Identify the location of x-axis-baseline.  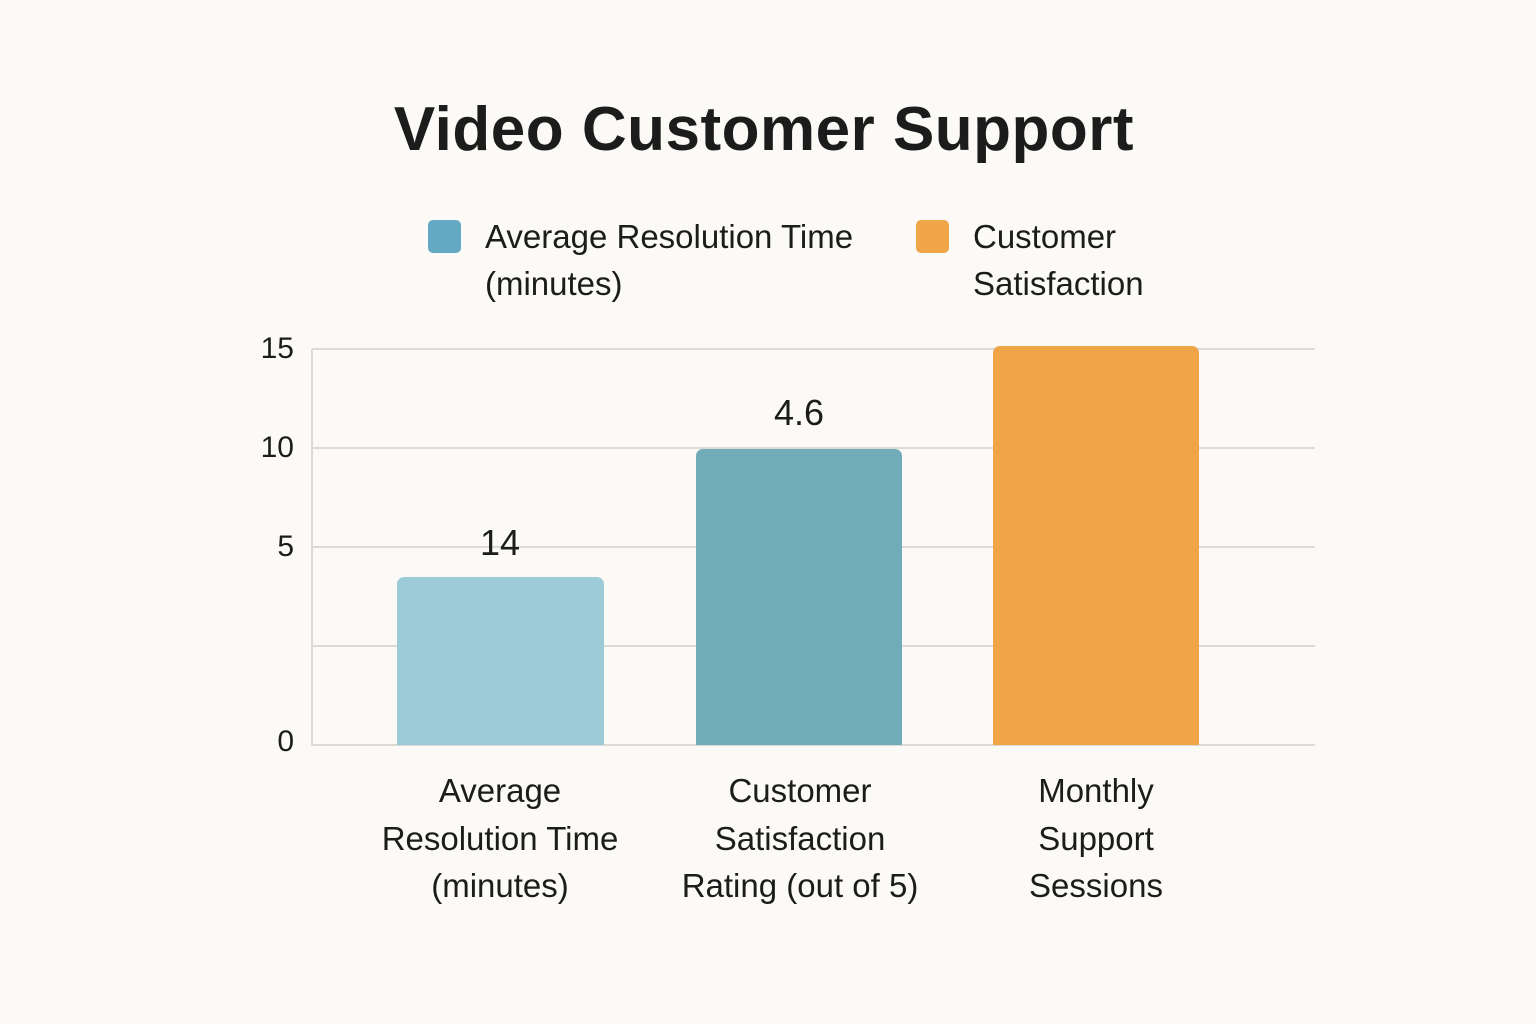
(813, 745).